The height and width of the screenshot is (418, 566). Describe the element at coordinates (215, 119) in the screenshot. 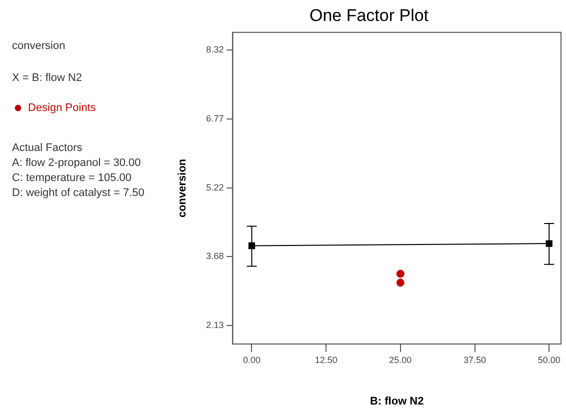

I see `y-tick-label: 6.77` at that location.